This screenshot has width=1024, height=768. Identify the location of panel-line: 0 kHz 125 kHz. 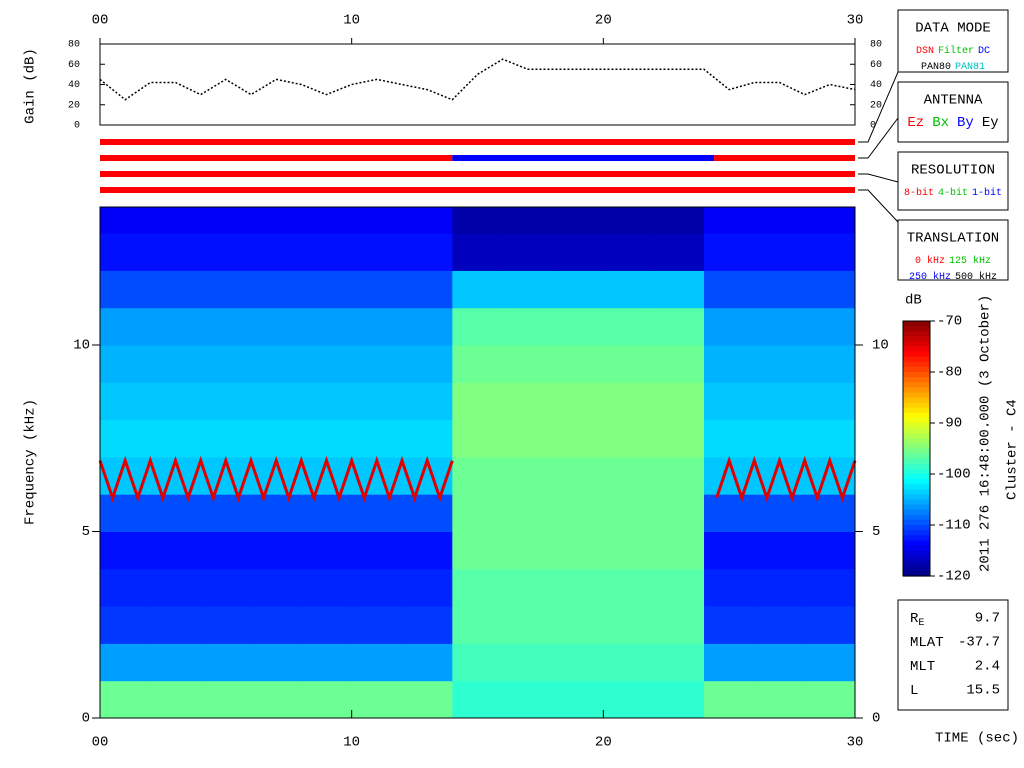
(953, 261).